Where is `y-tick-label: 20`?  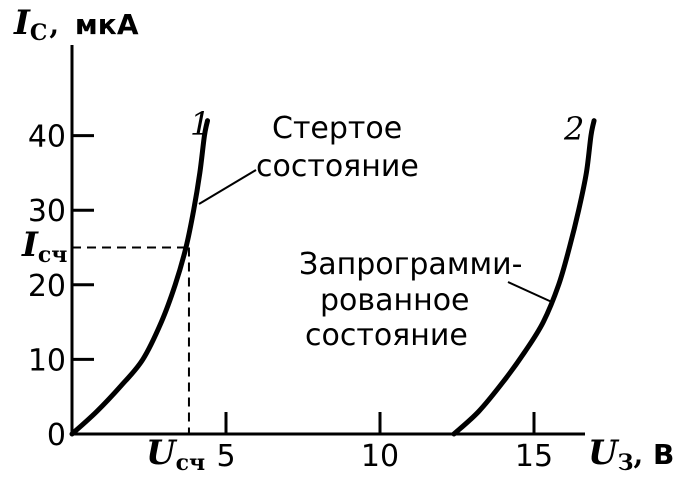 y-tick-label: 20 is located at coordinates (47, 286).